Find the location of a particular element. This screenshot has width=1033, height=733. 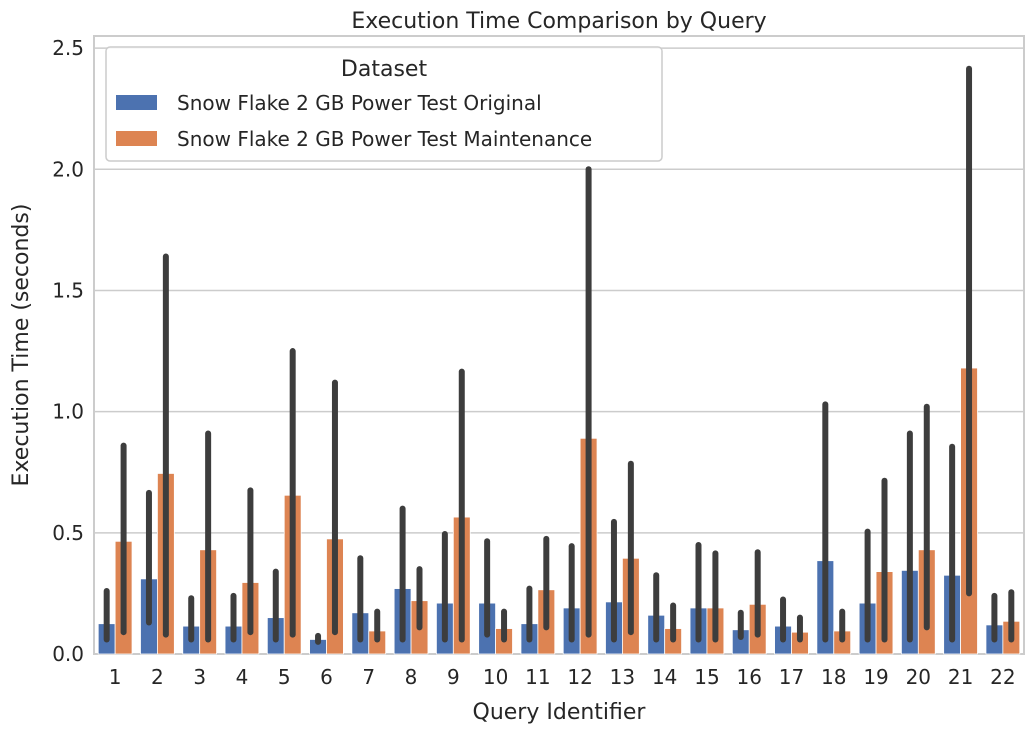

y-tick-label: 1.5 is located at coordinates (68, 290).